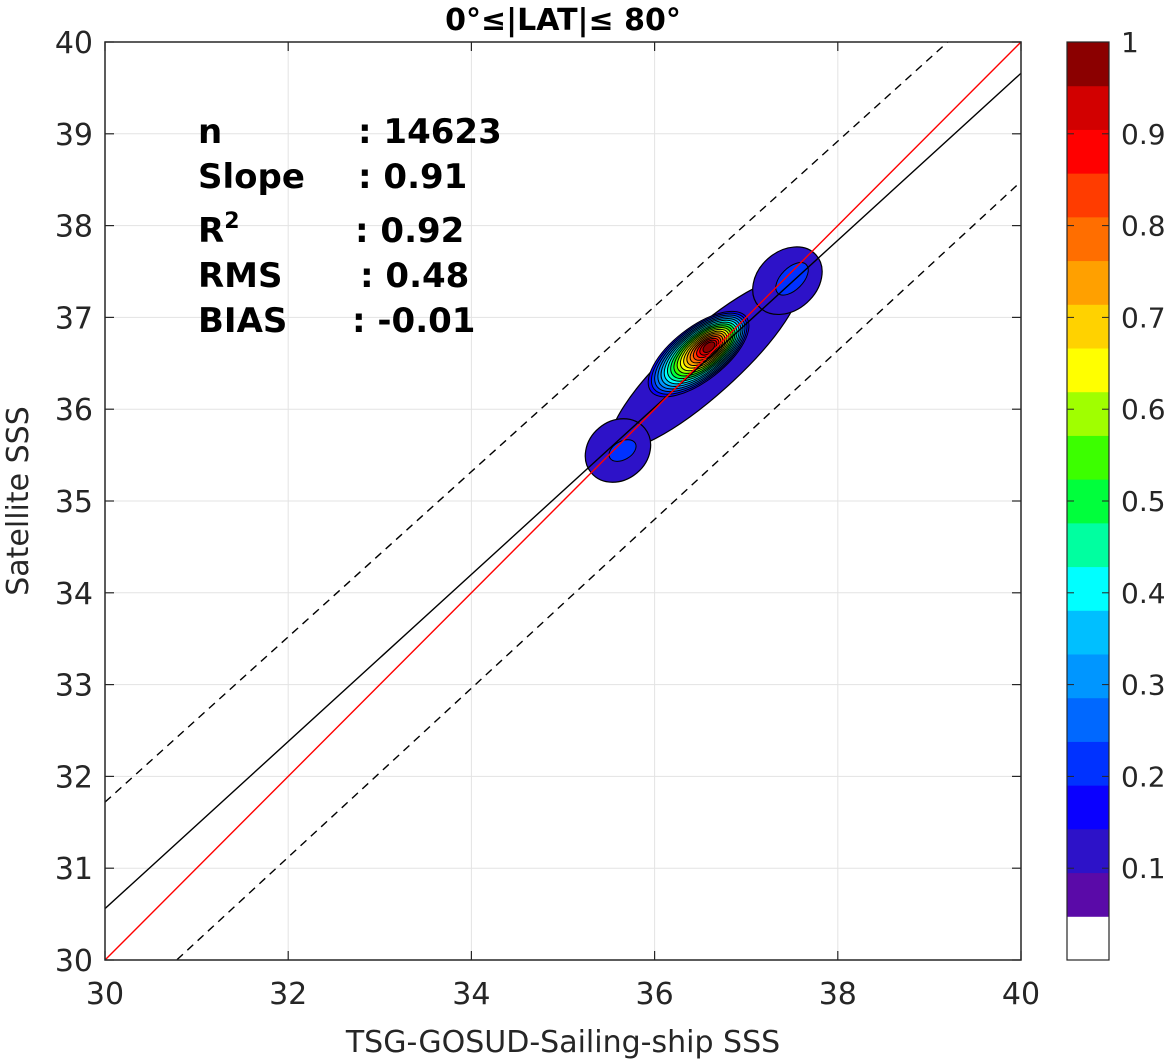 This screenshot has height=1062, width=1172. Describe the element at coordinates (74, 502) in the screenshot. I see `y-tick-label: 35` at that location.